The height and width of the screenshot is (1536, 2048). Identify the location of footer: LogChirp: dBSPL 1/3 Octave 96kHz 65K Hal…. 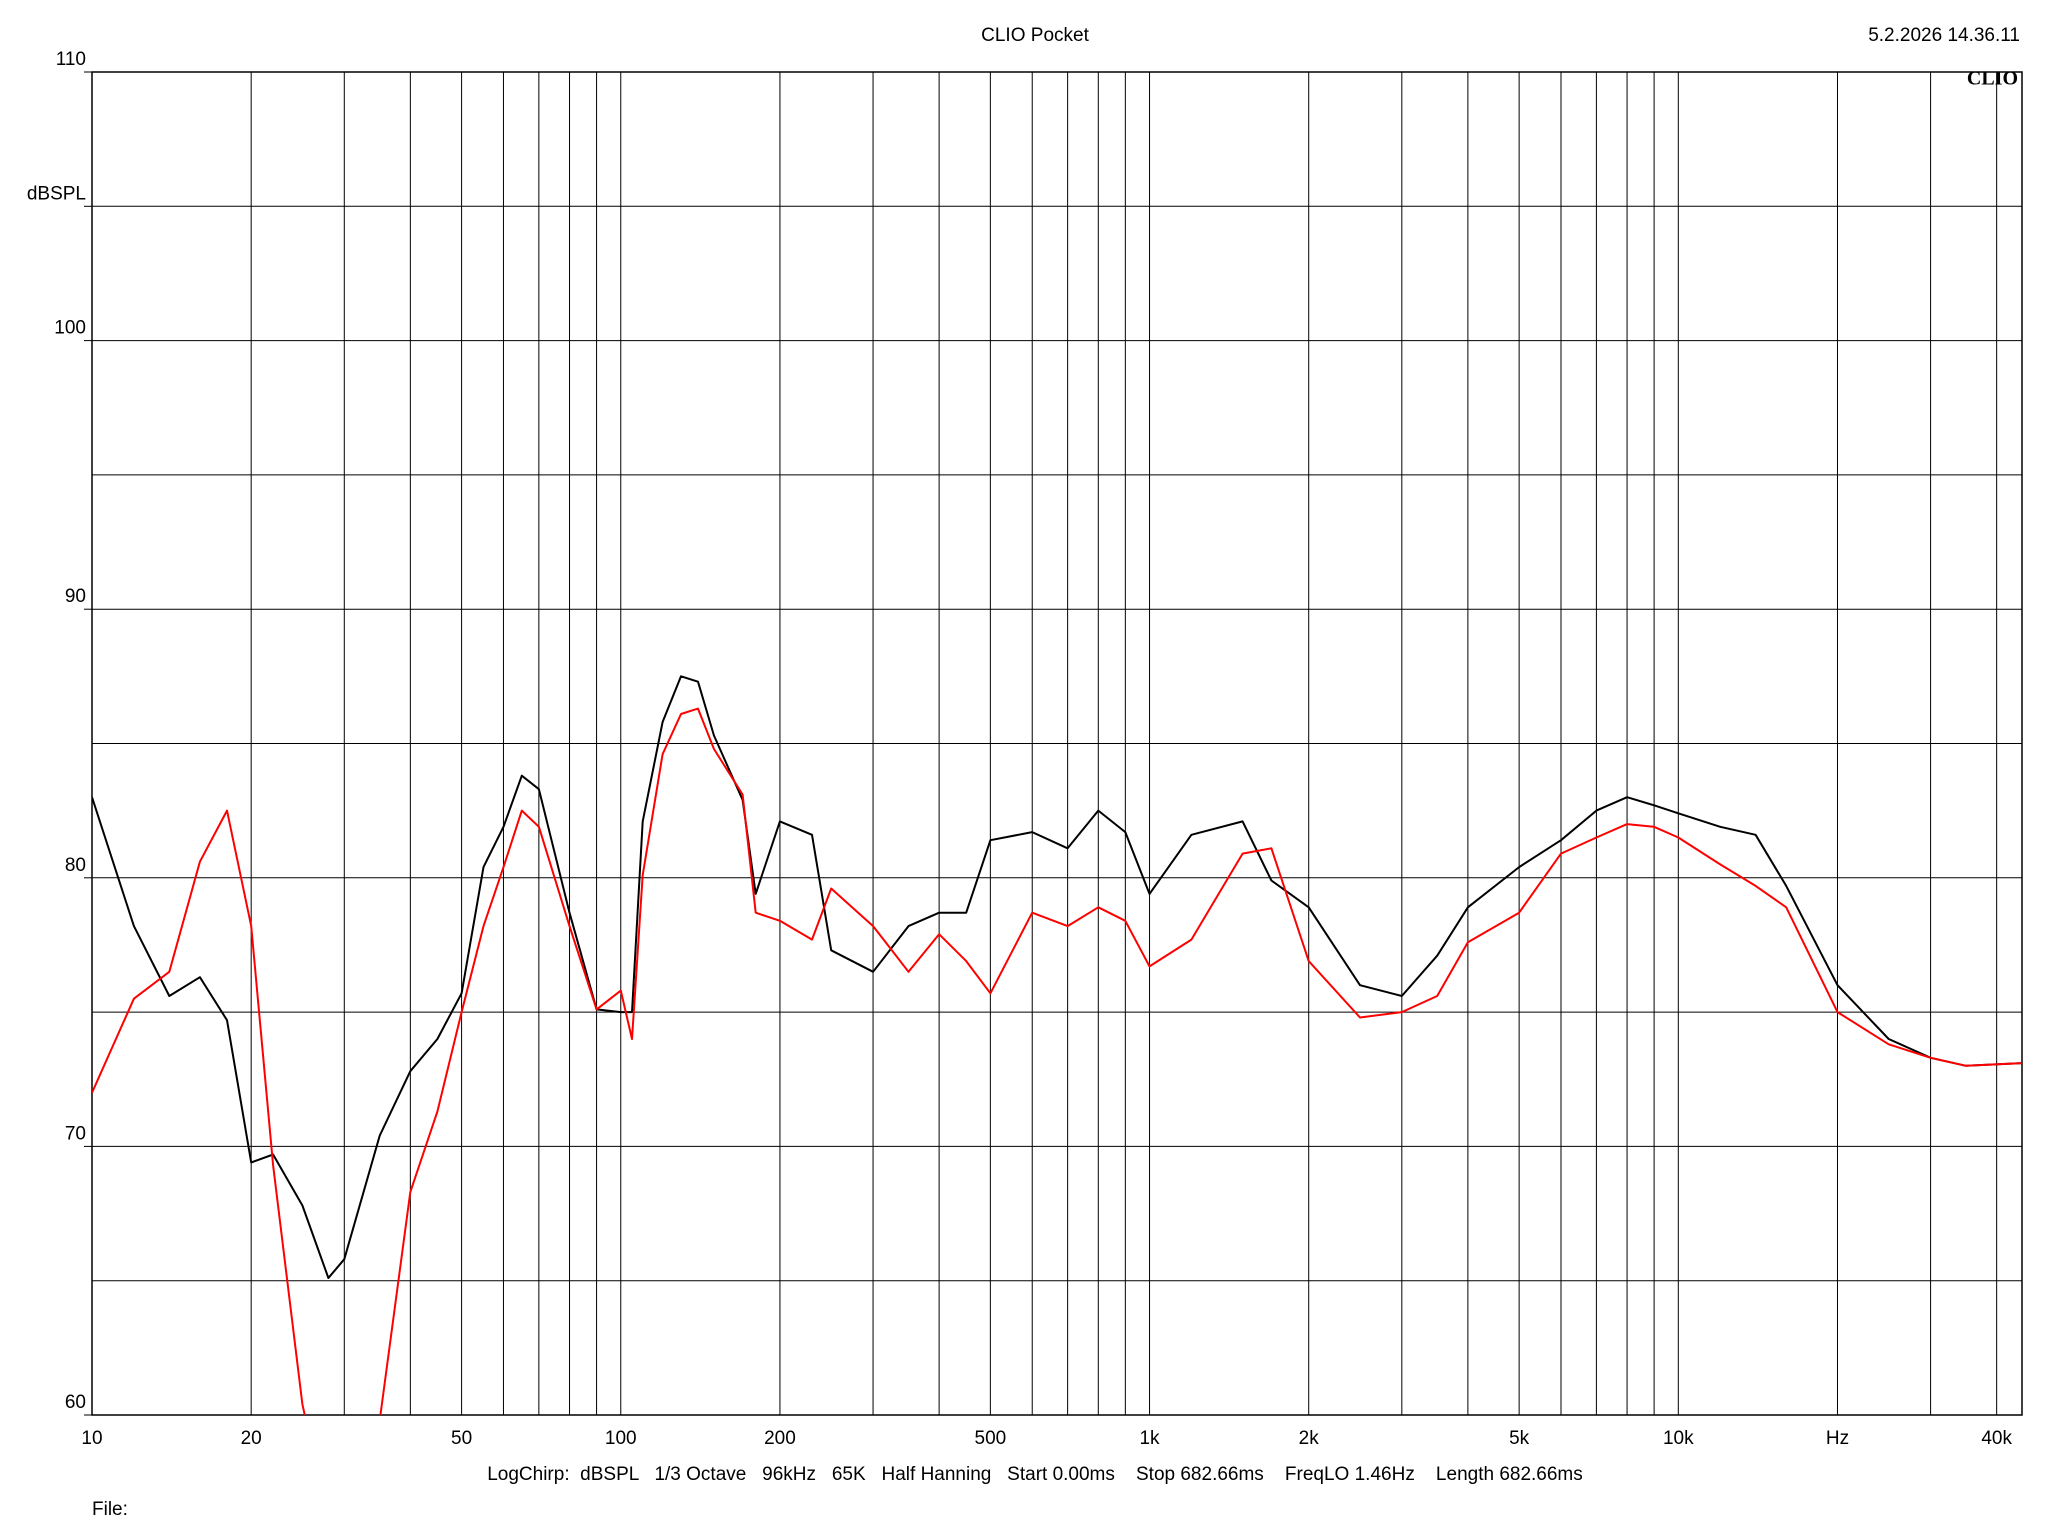
(1035, 1474).